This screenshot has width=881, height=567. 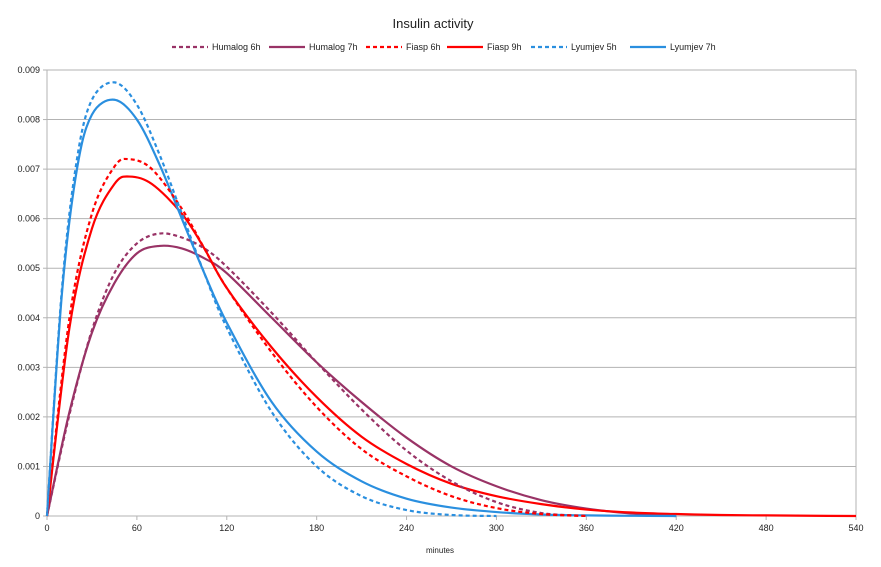 What do you see at coordinates (28, 466) in the screenshot?
I see `y-tick-label: 0.001` at bounding box center [28, 466].